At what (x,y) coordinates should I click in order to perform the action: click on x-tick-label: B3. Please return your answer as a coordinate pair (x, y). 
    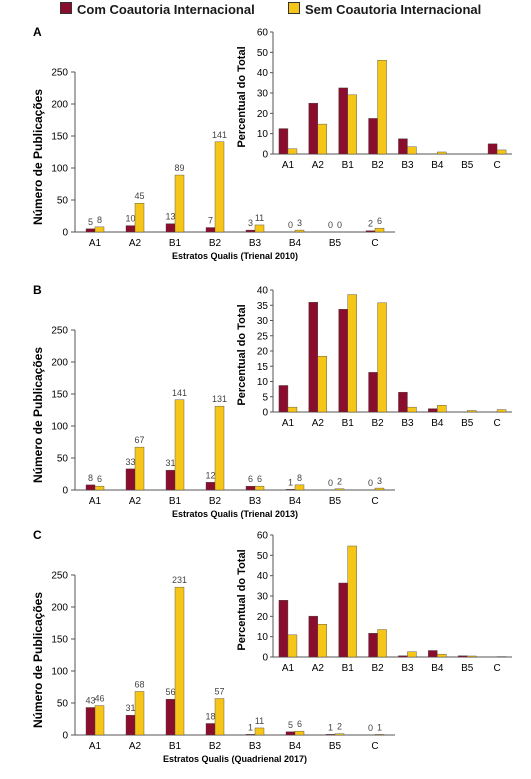
    Looking at the image, I should click on (255, 501).